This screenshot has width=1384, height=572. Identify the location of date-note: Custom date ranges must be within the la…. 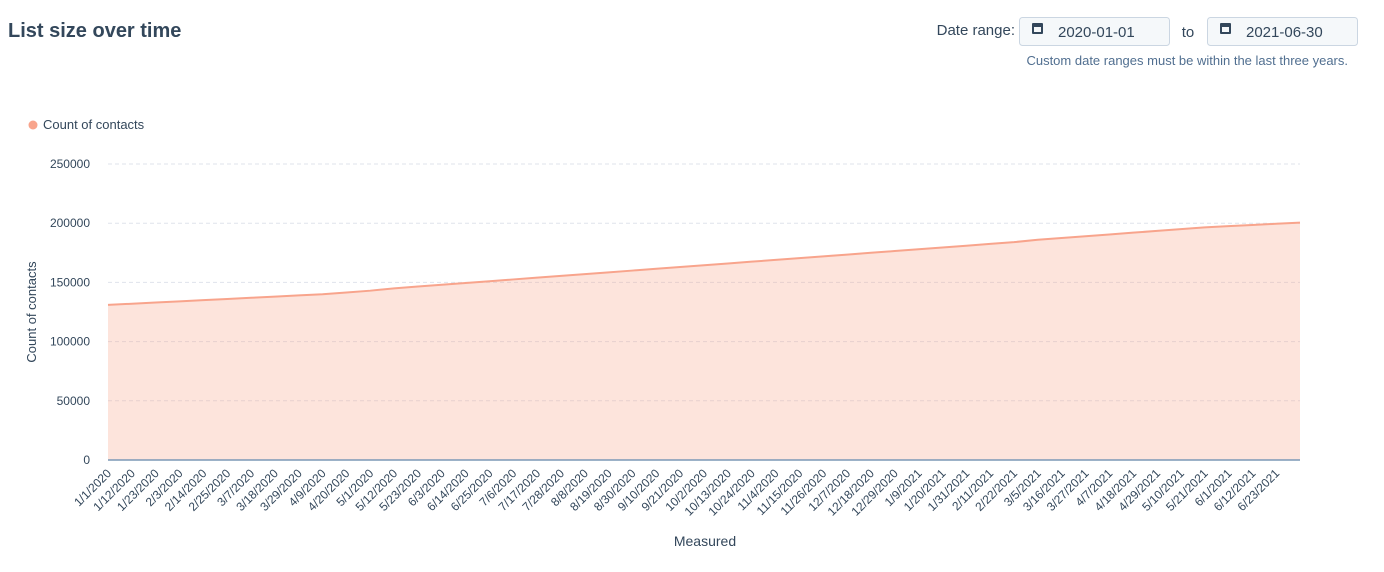
(1187, 60).